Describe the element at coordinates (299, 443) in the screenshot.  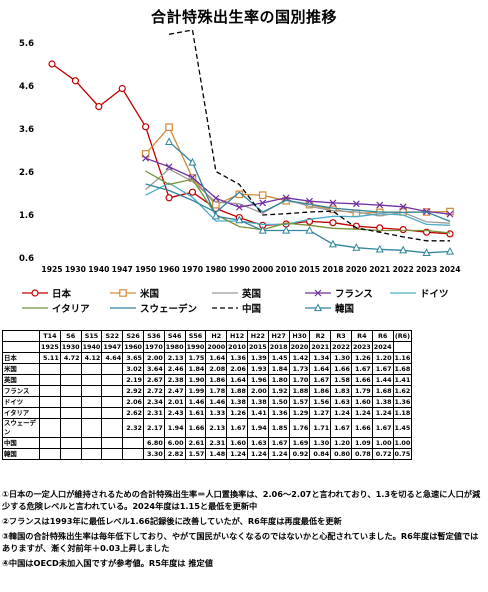
I see `table-cell: 1.69` at that location.